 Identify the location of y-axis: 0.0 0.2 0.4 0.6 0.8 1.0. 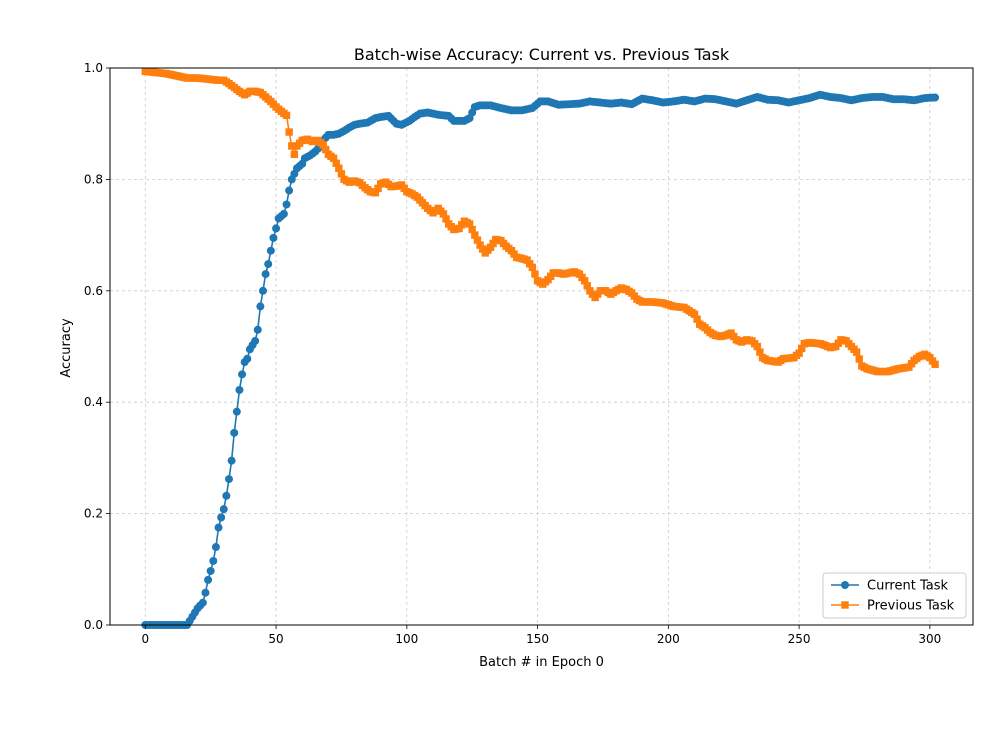
(97, 346).